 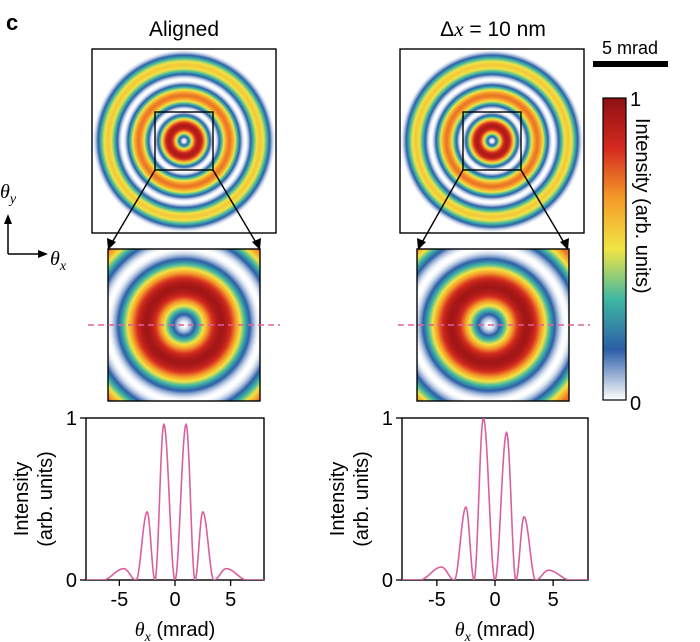 I want to click on scale-bar, so click(x=630, y=64).